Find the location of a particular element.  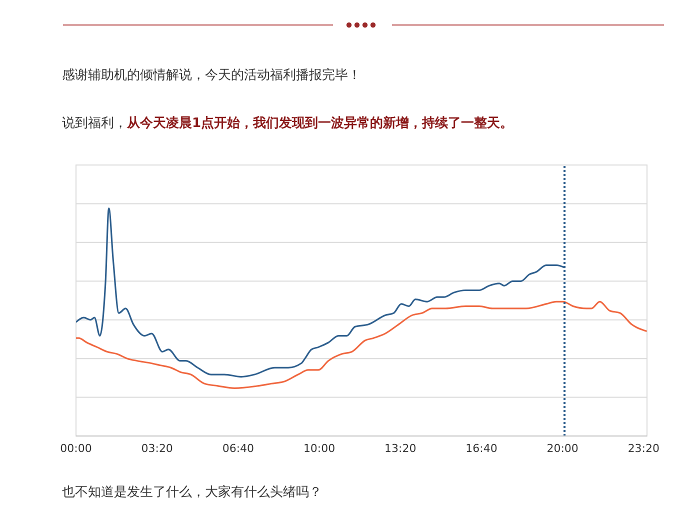

x-tick-label: 00:00 is located at coordinates (76, 448).